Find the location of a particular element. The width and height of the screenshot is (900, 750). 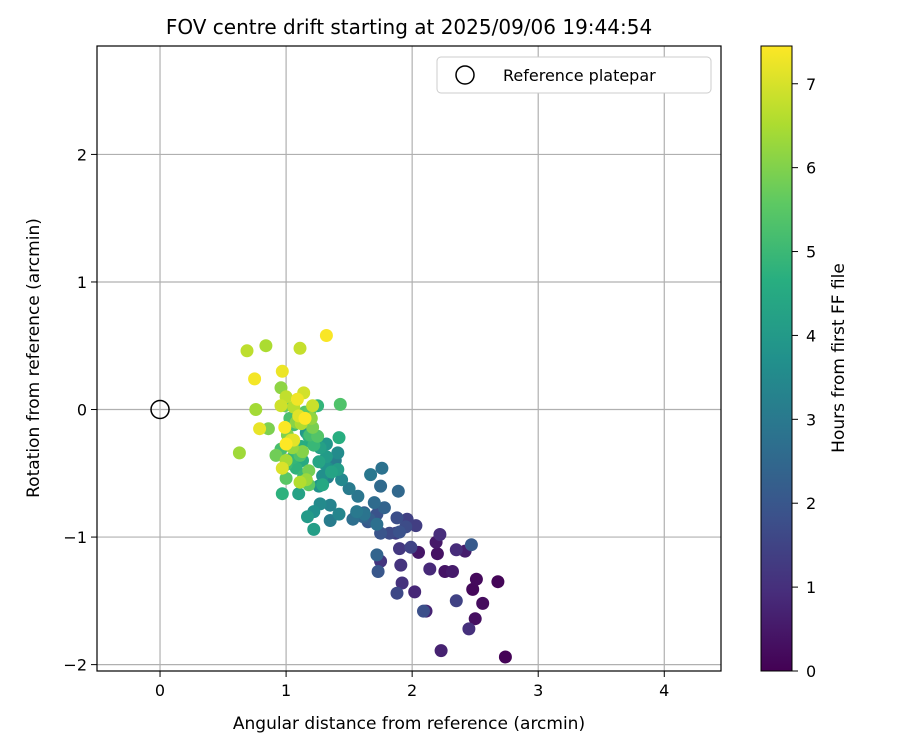

x-tick-label: 3 is located at coordinates (538, 690).